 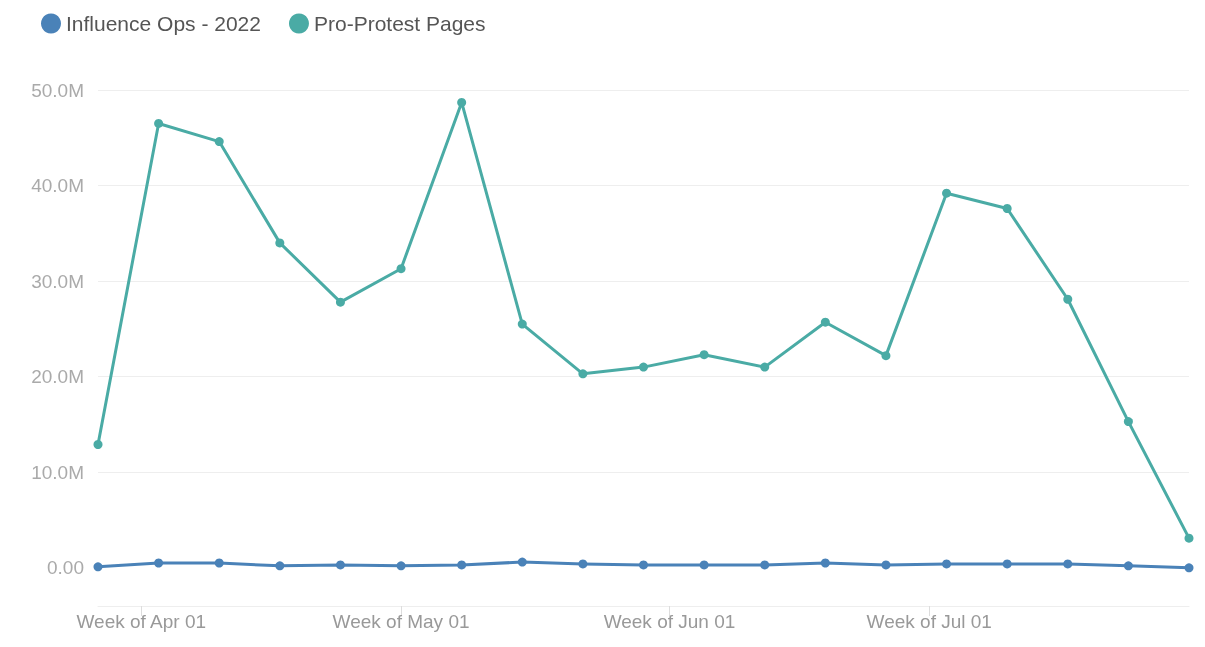 I want to click on y-tick-label: 50.0M, so click(x=57, y=90).